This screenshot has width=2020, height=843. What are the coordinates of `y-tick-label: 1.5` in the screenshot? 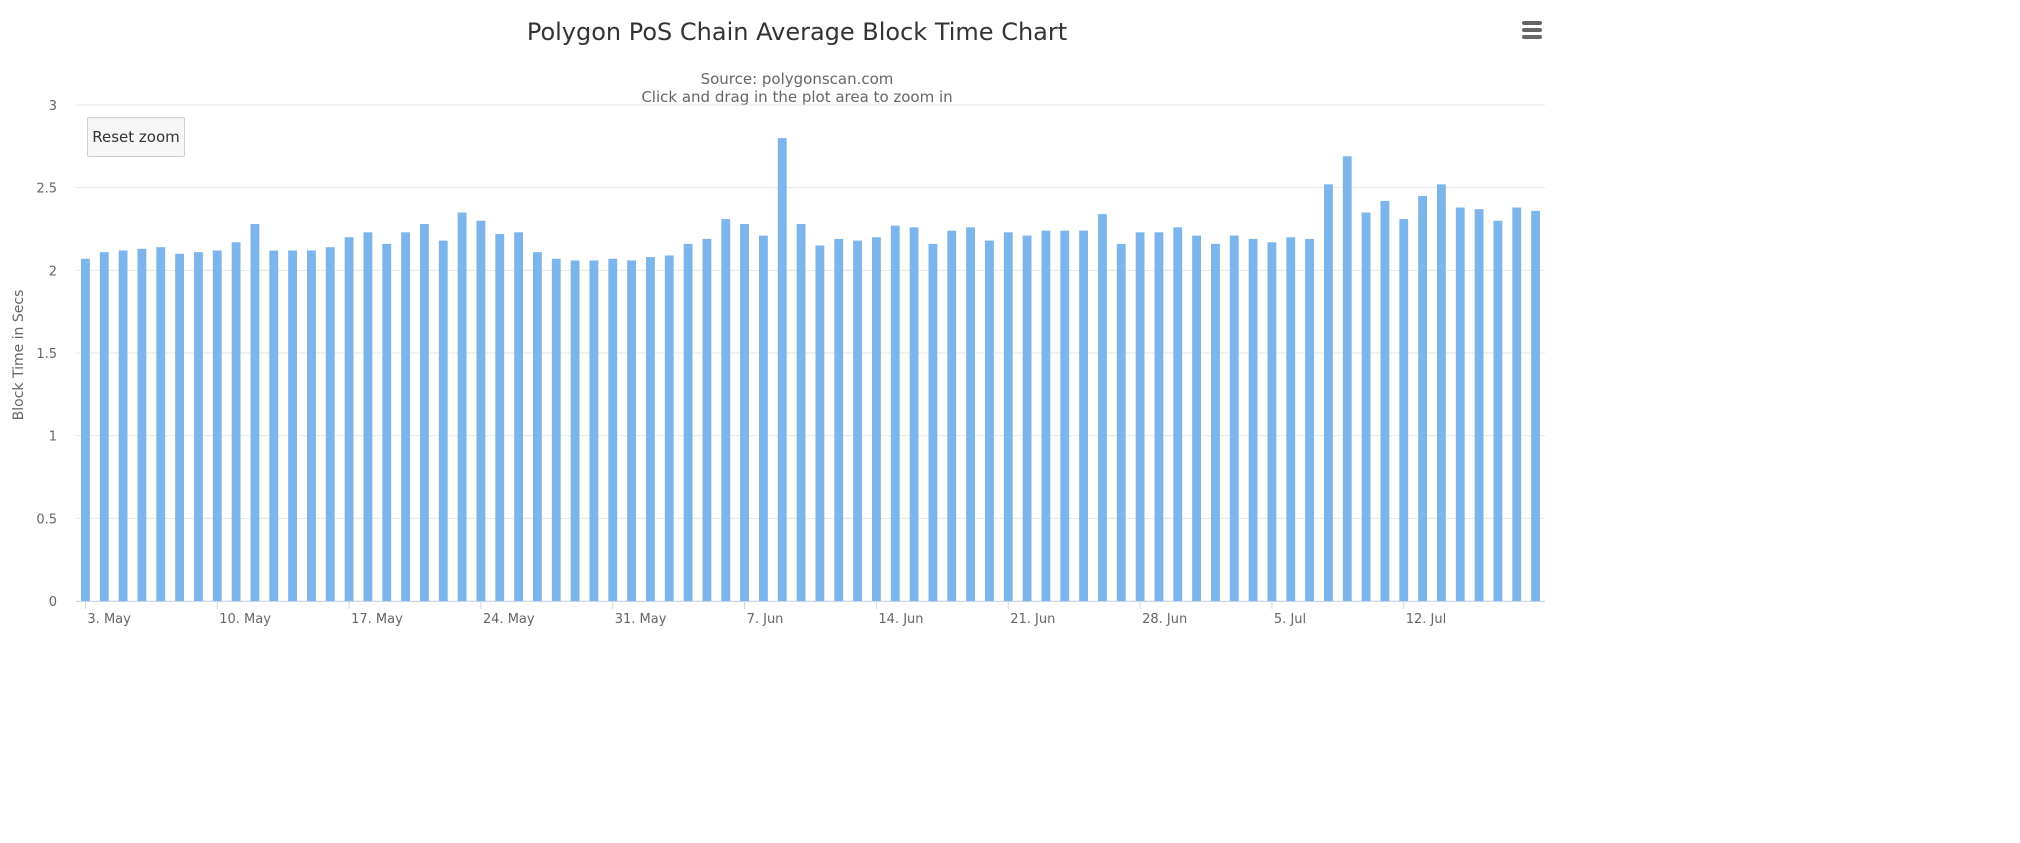 It's located at (46, 354).